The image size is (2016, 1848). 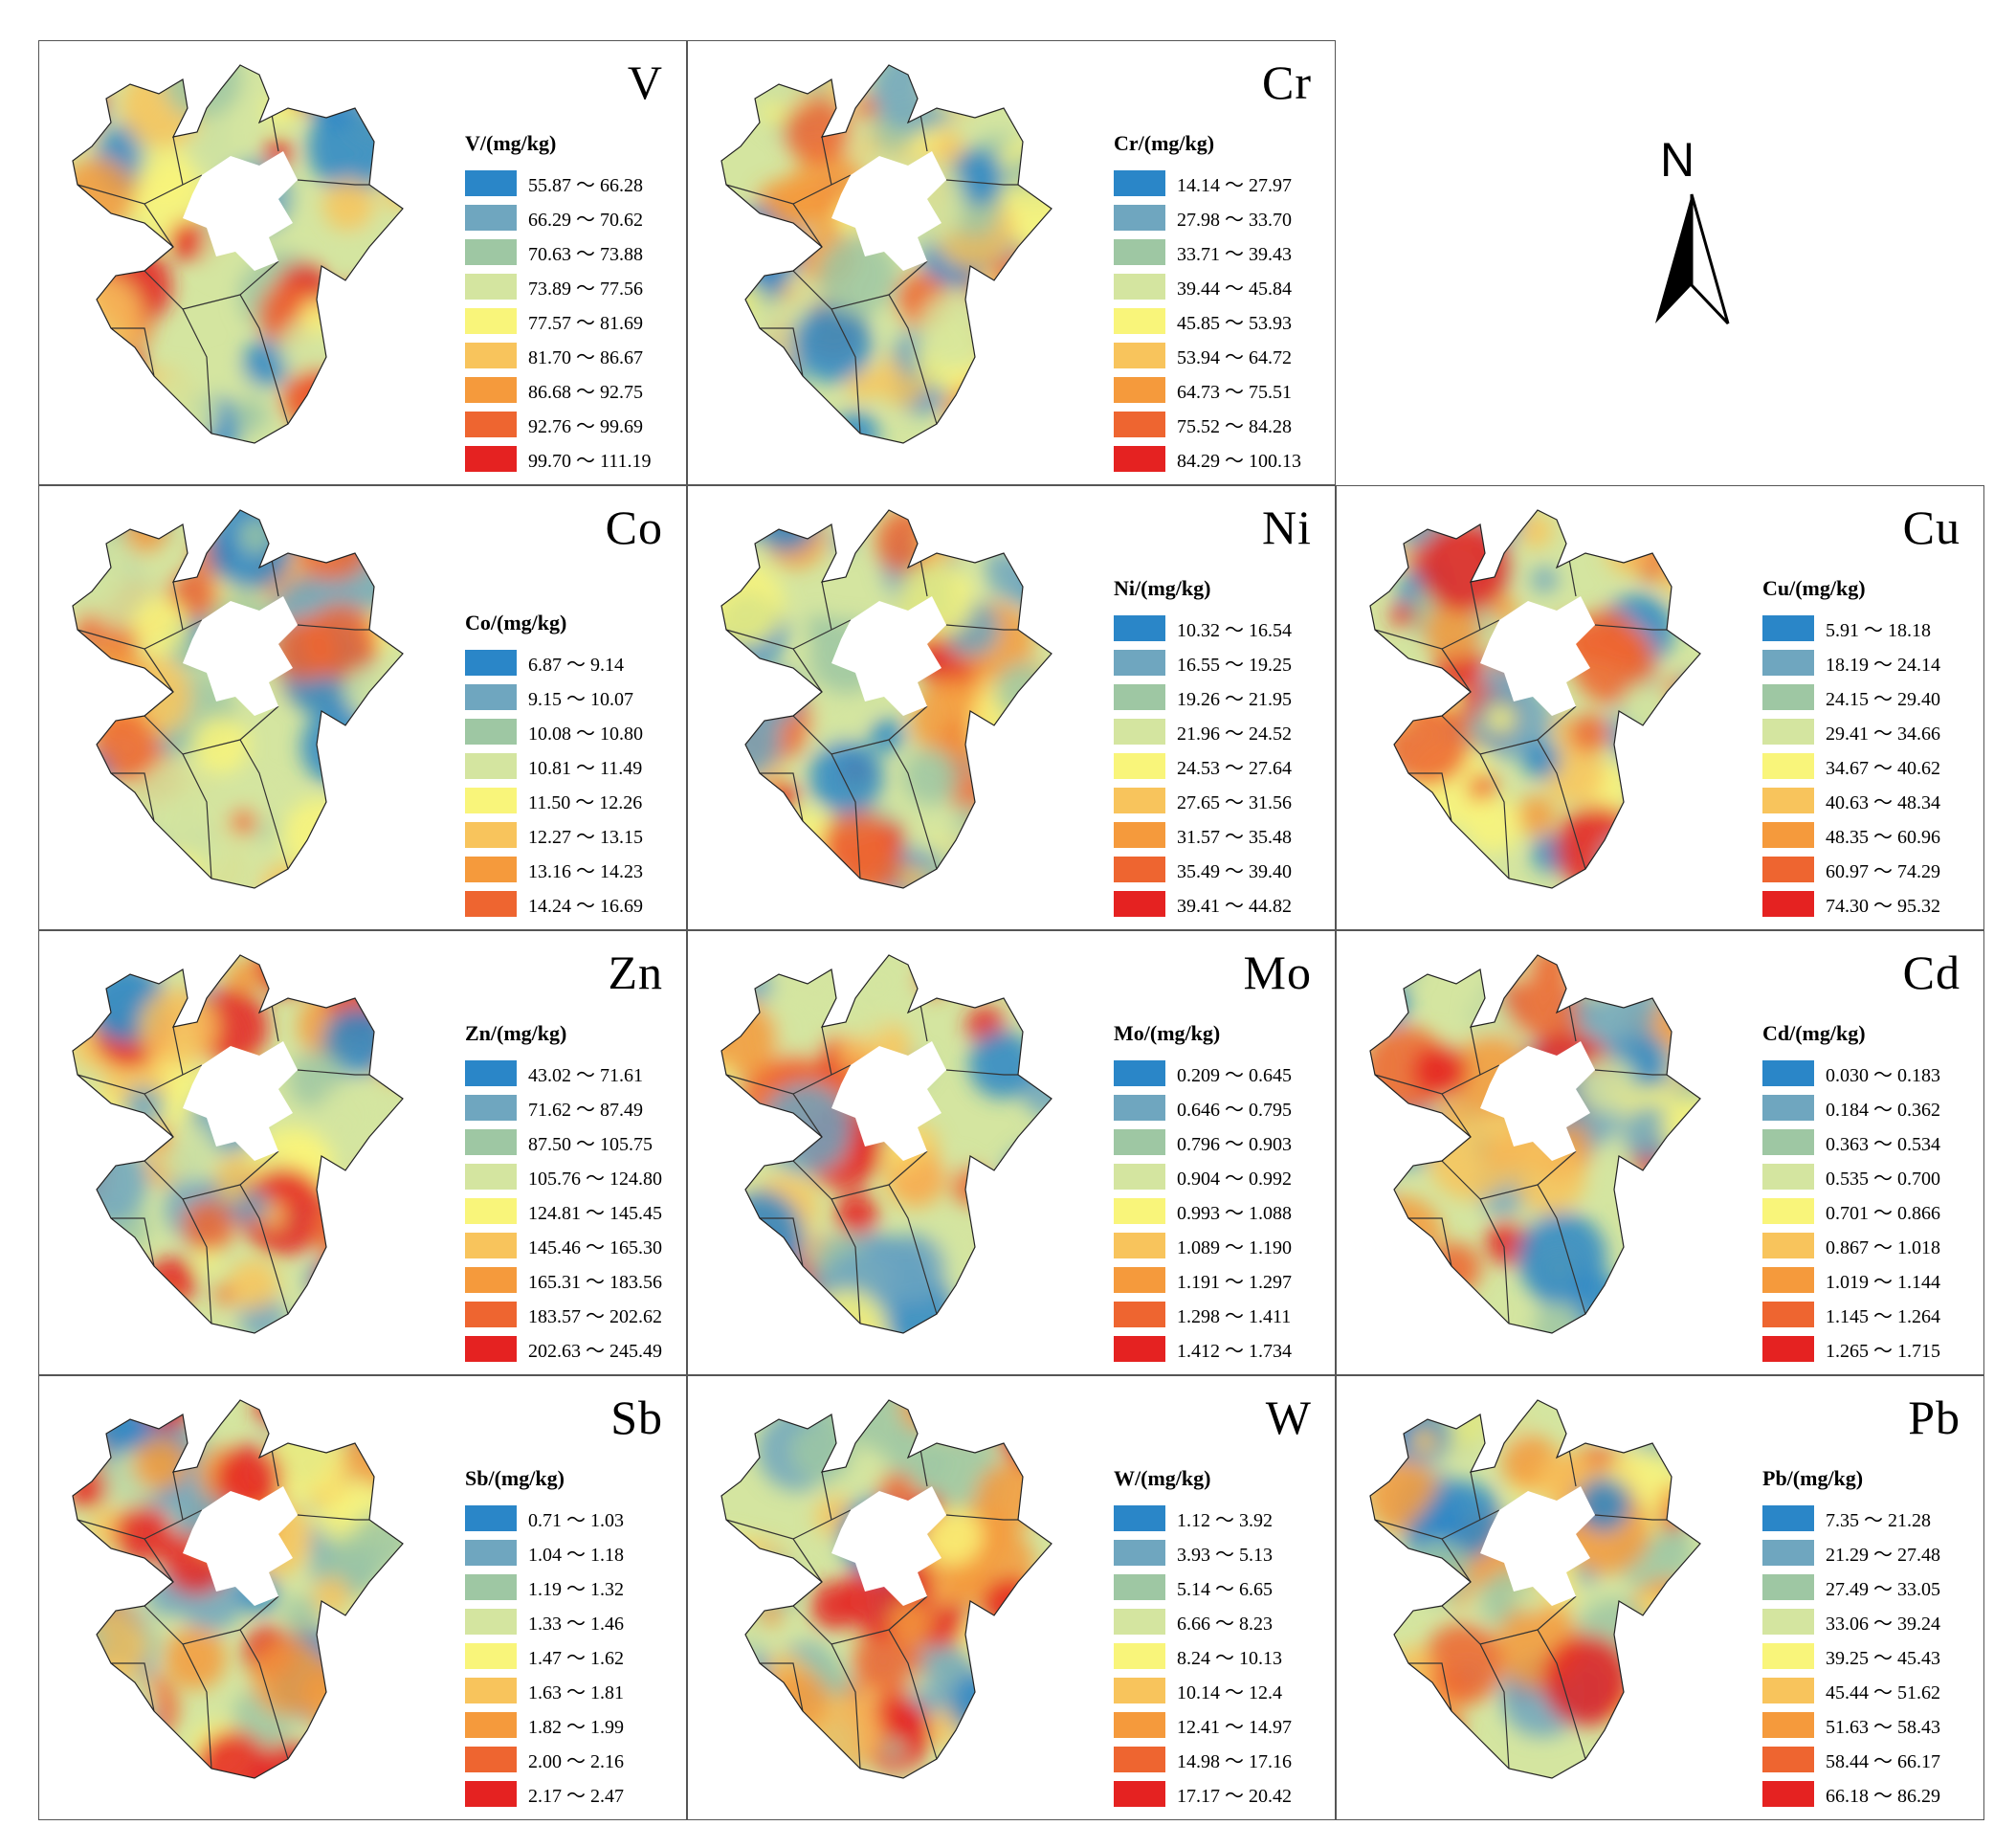 What do you see at coordinates (576, 1692) in the screenshot?
I see `legend-range-label: 1.63 ～ 1.81` at bounding box center [576, 1692].